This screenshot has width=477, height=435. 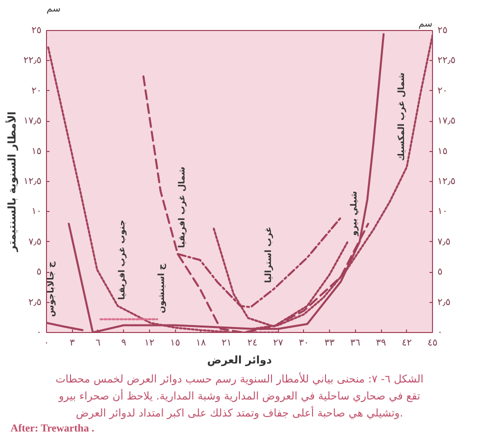 What do you see at coordinates (39, 332) in the screenshot?
I see `y-tick-label: ٠` at bounding box center [39, 332].